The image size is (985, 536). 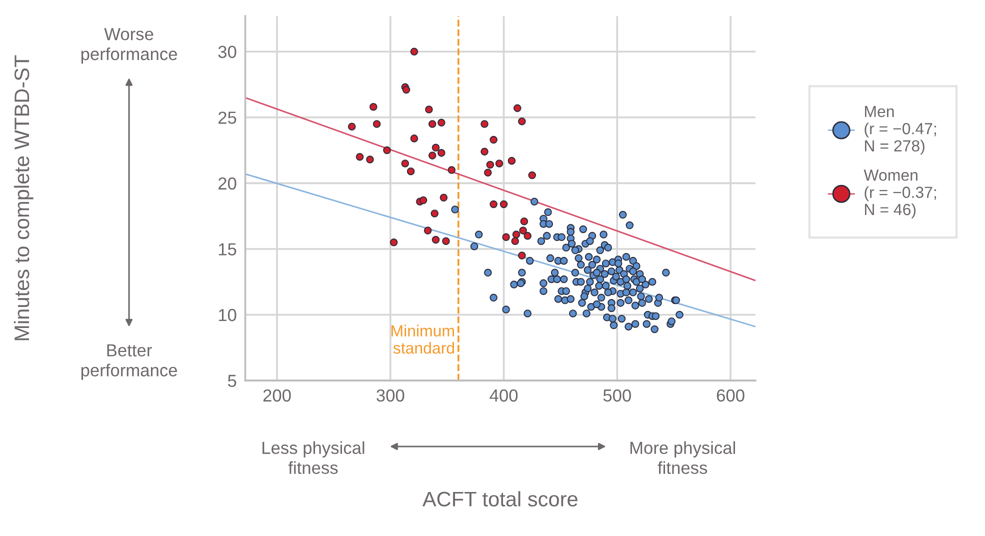 I want to click on y-tick-label: 5, so click(x=232, y=381).